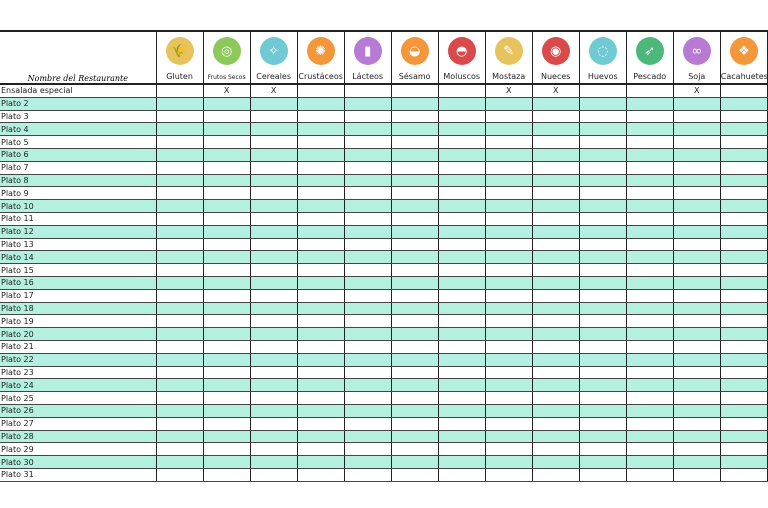  I want to click on dish-name-cell: Plato 8, so click(78, 181).